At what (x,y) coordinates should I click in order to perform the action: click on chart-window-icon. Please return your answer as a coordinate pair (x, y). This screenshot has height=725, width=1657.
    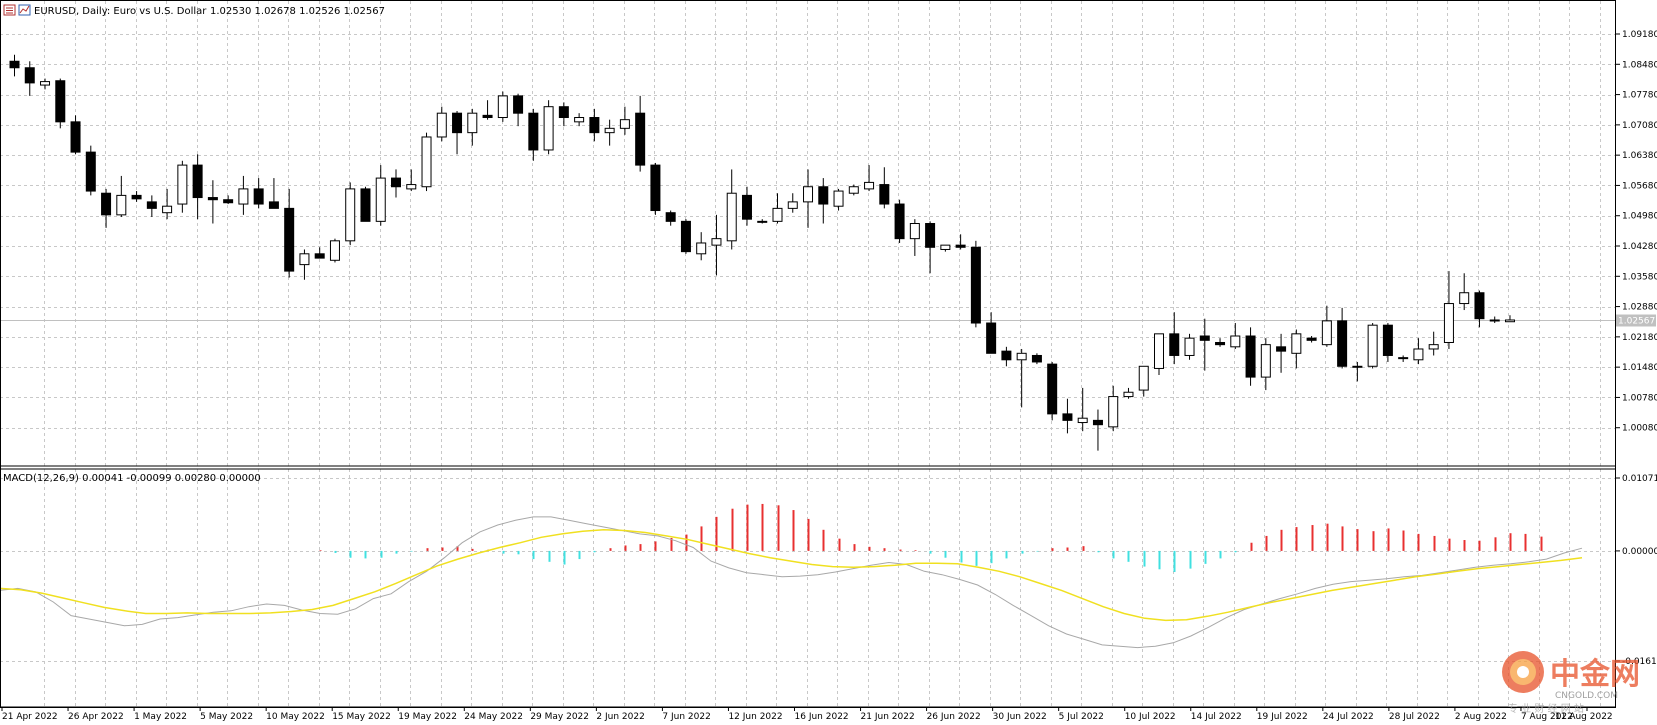
    Looking at the image, I should click on (24, 10).